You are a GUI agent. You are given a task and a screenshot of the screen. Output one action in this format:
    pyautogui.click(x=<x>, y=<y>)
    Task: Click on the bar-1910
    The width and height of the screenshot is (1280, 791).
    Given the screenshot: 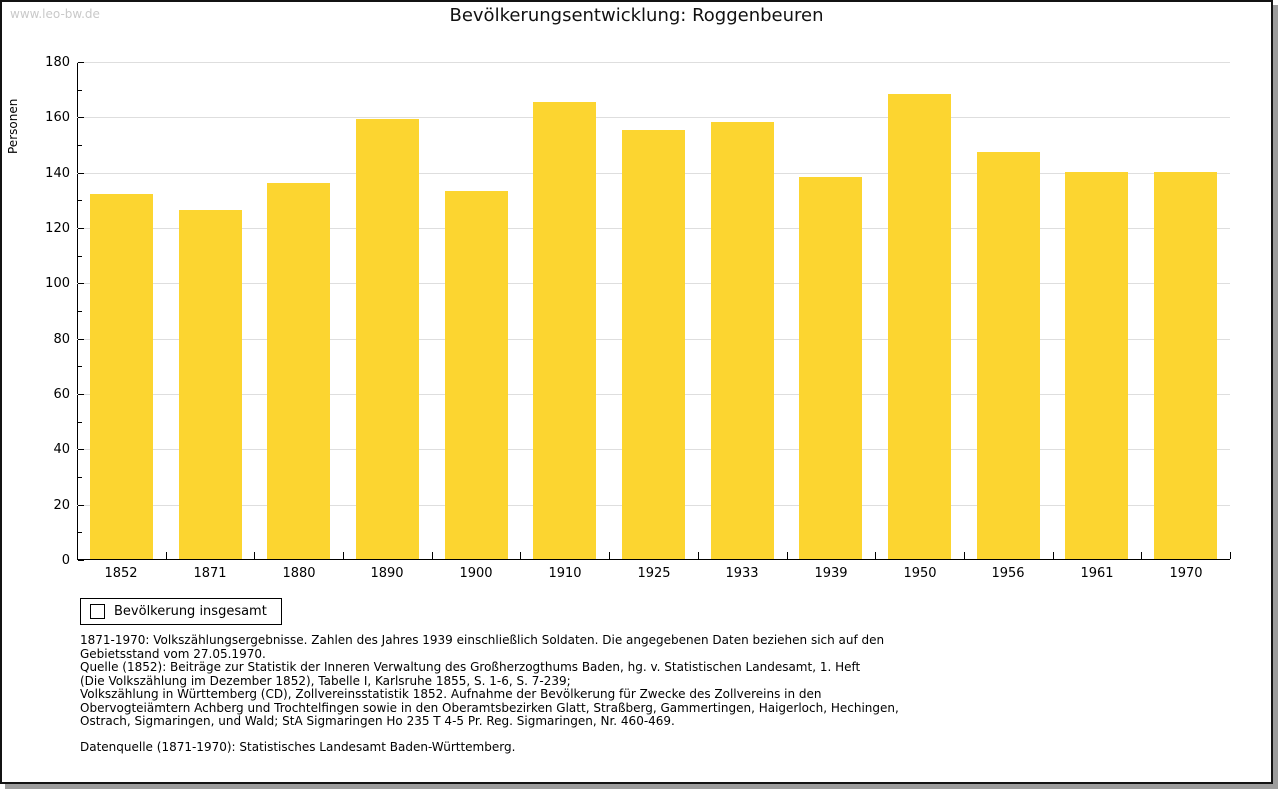 What is the action you would take?
    pyautogui.click(x=564, y=330)
    